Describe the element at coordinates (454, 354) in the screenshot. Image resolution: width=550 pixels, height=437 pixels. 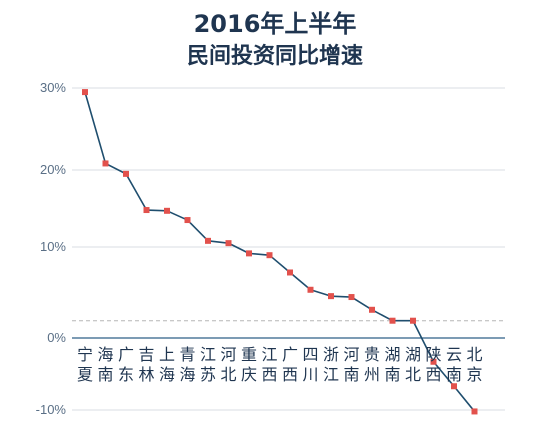
I see `category-label-char: 云` at that location.